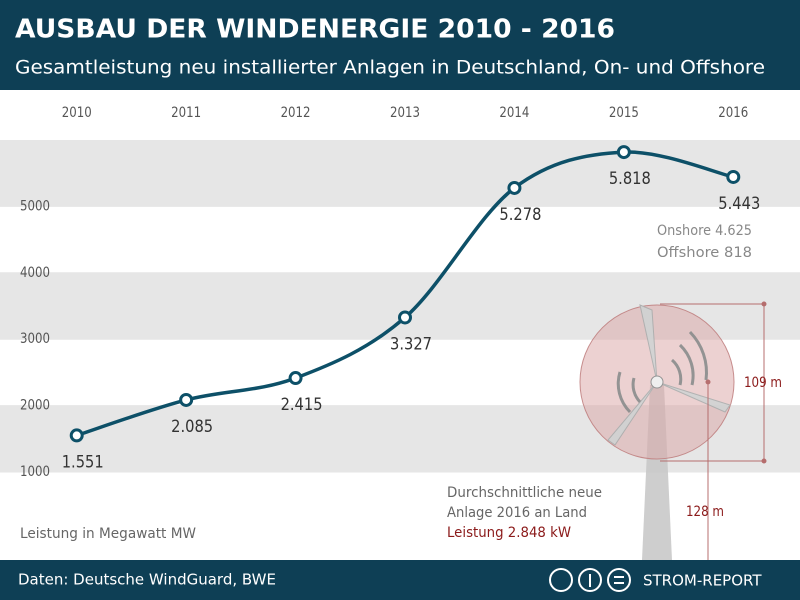 The height and width of the screenshot is (600, 800). I want to click on turbine-illustration, so click(673, 430).